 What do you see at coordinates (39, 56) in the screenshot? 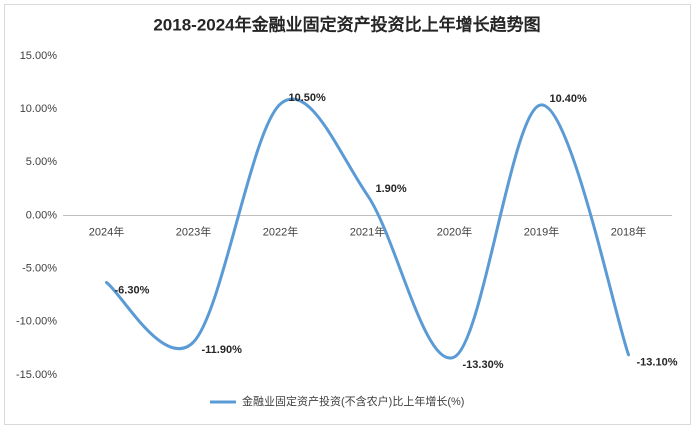
I see `y-tick-label: 15.00%` at bounding box center [39, 56].